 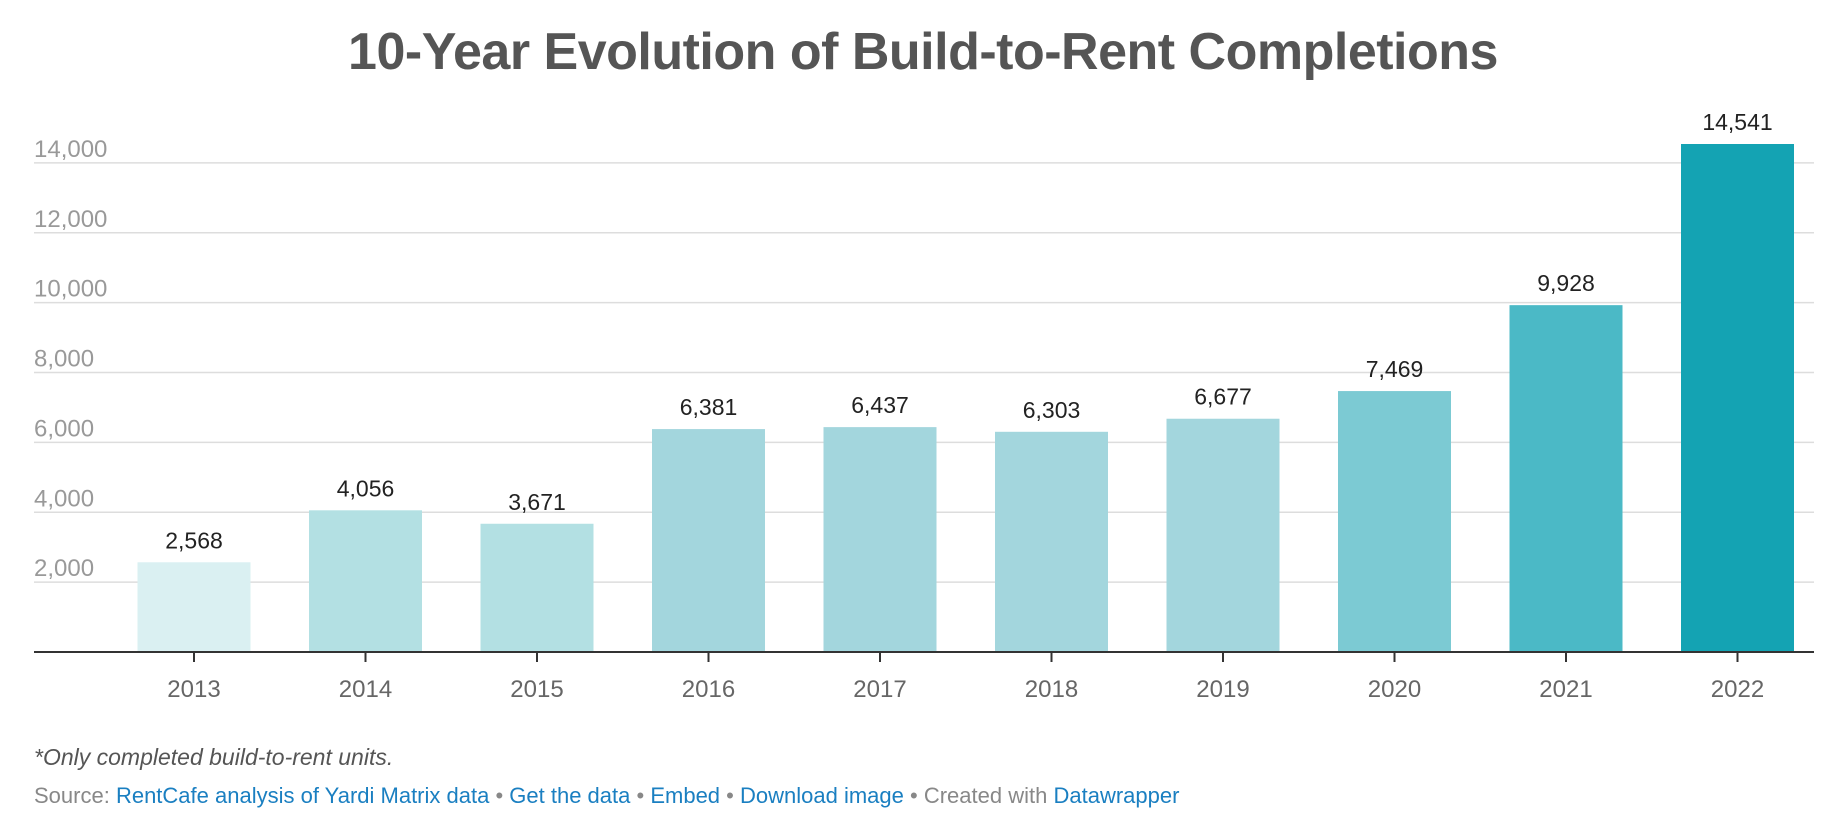 What do you see at coordinates (708, 540) in the screenshot?
I see `bar-2016` at bounding box center [708, 540].